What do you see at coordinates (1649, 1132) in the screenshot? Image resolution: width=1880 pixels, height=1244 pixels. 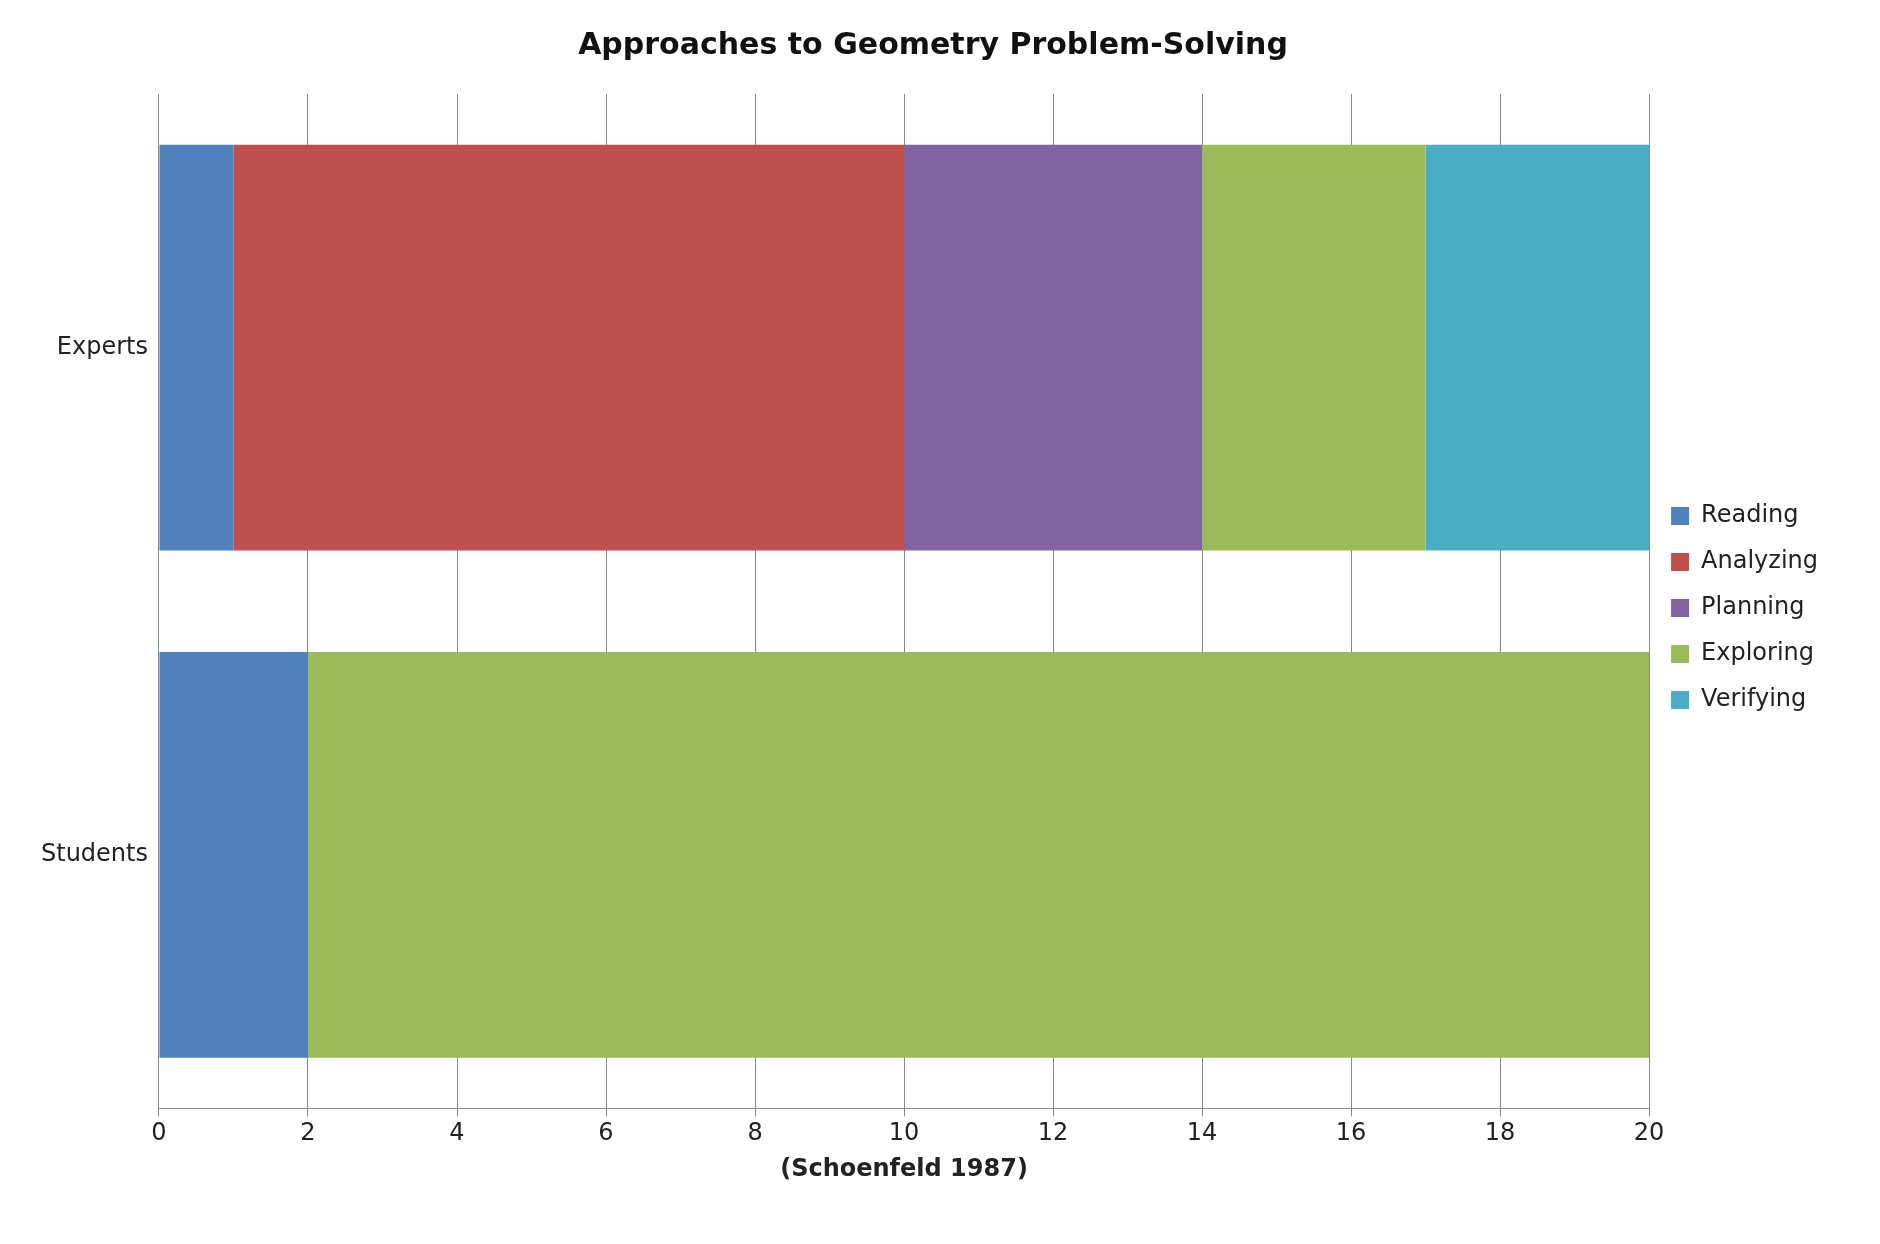 I see `x-tick-label: 20` at bounding box center [1649, 1132].